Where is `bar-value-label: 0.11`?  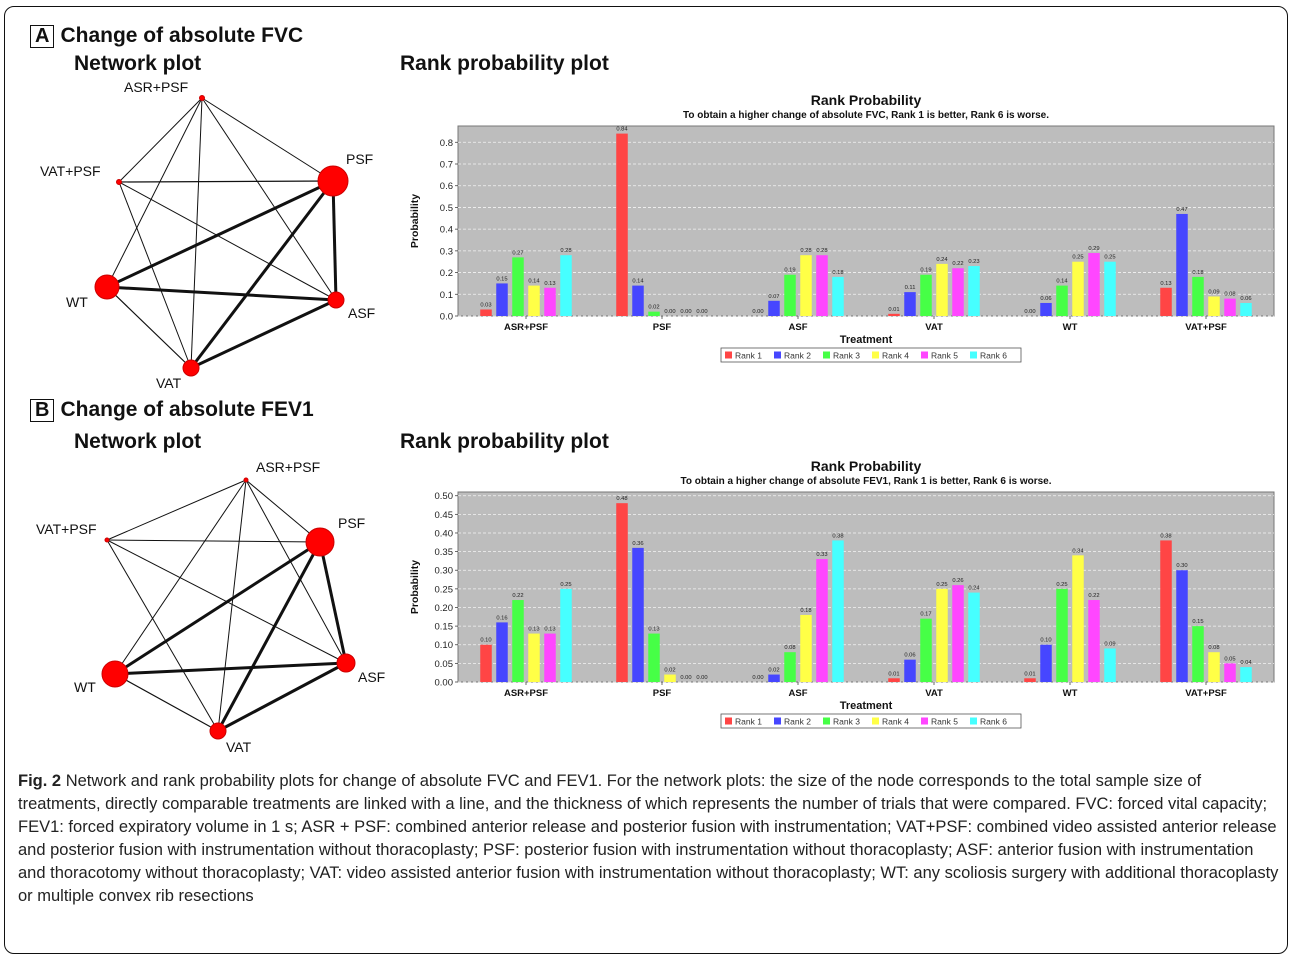
bar-value-label: 0.11 is located at coordinates (910, 288).